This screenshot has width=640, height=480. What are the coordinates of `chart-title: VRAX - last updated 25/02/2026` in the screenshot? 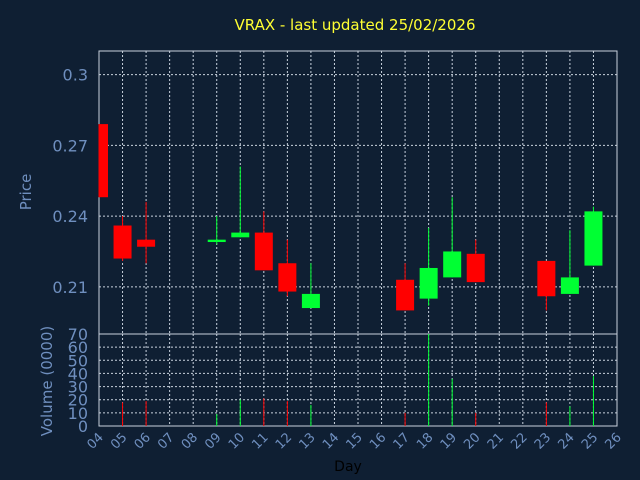 It's located at (355, 25).